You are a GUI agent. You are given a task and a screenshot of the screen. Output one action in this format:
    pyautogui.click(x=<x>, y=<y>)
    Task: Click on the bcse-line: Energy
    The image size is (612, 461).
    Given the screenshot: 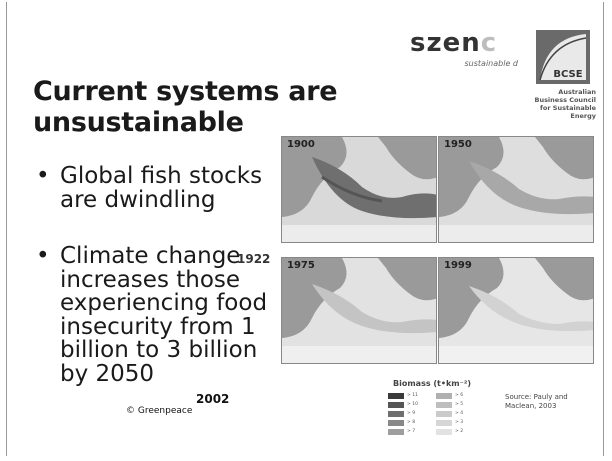 What is the action you would take?
    pyautogui.click(x=583, y=116)
    